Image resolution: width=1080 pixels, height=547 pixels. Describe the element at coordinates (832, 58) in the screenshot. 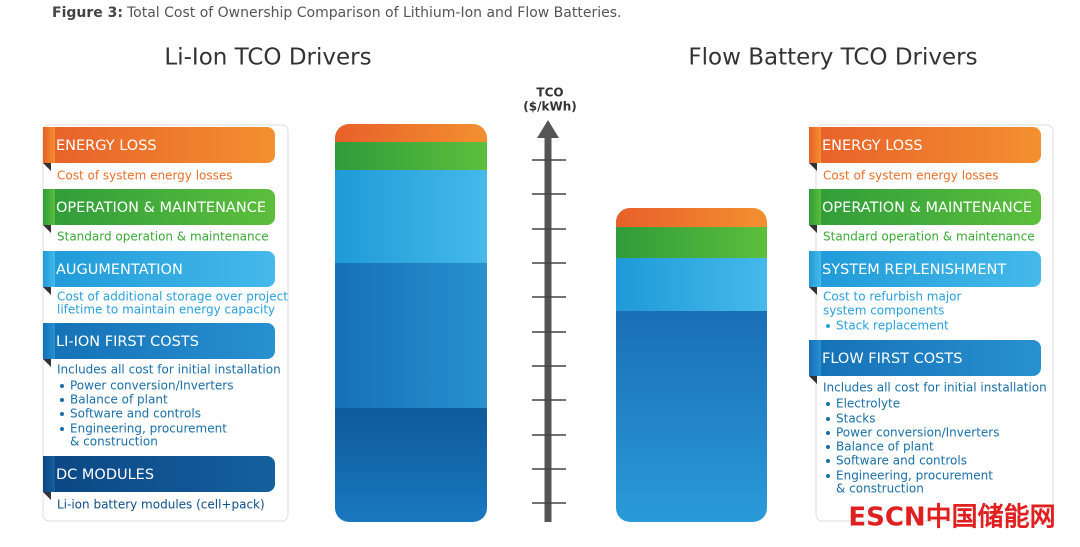

I see `right-title: Flow Battery TCO Drivers` at that location.